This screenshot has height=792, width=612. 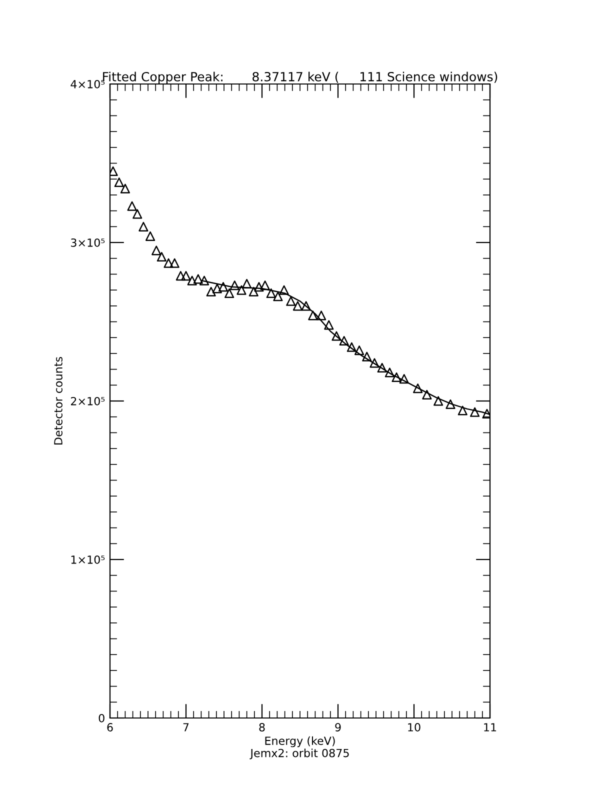 What do you see at coordinates (300, 78) in the screenshot?
I see `chart-title: Fitted Copper Peak: 8.37117 keV ( 111 Science windows)` at bounding box center [300, 78].